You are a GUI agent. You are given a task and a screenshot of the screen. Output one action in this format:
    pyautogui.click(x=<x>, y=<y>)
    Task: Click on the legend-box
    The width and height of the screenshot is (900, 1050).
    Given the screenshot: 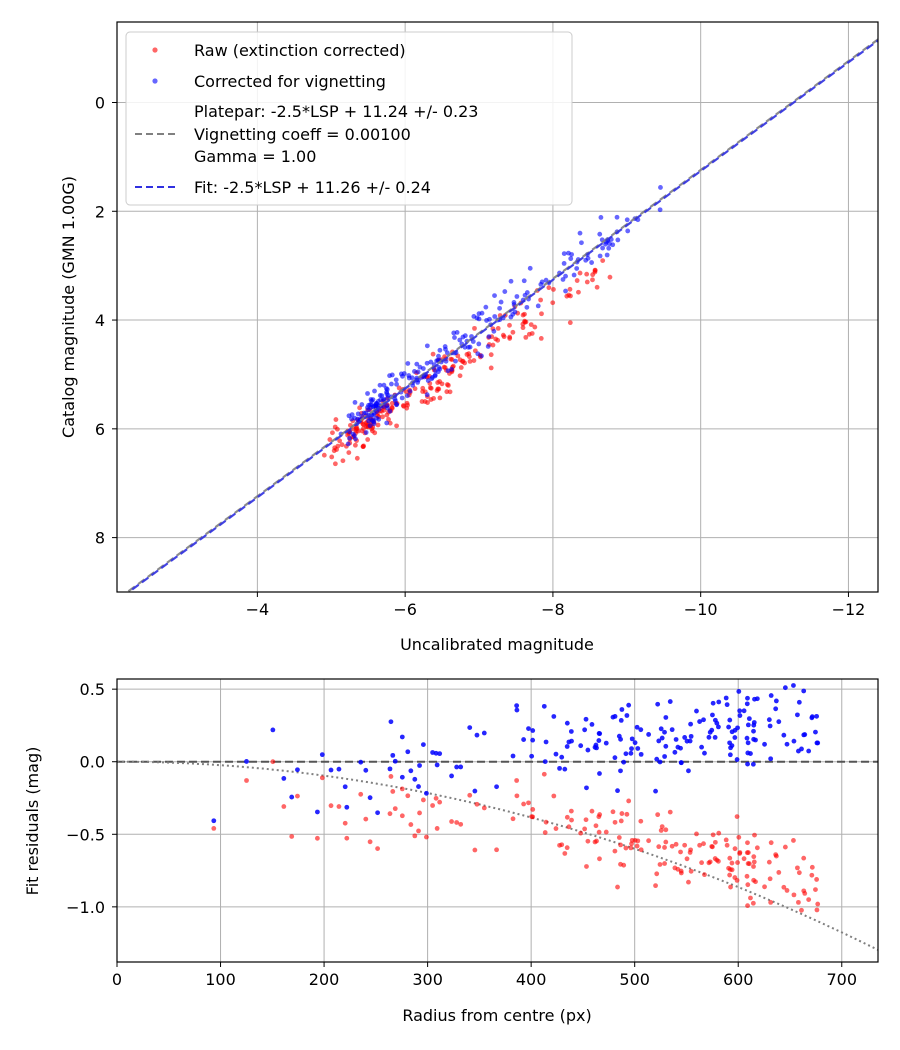 What is the action you would take?
    pyautogui.click(x=349, y=118)
    